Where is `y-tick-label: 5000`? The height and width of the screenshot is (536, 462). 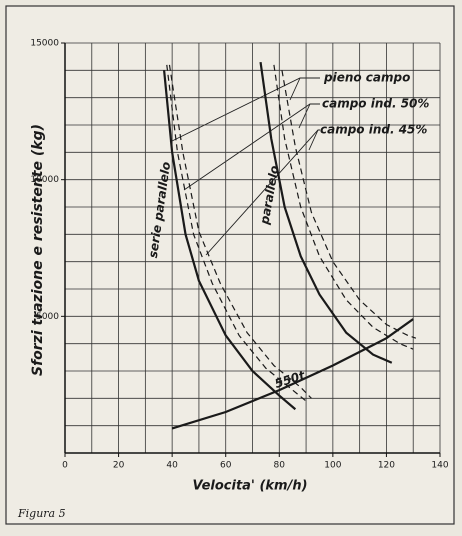 y-tick-label: 5000 is located at coordinates (47, 317).